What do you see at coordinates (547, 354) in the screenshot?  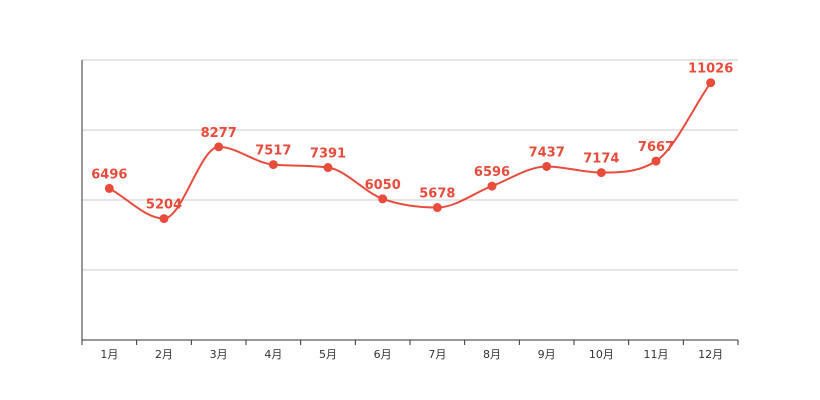 I see `x-tick-label: 9月` at bounding box center [547, 354].